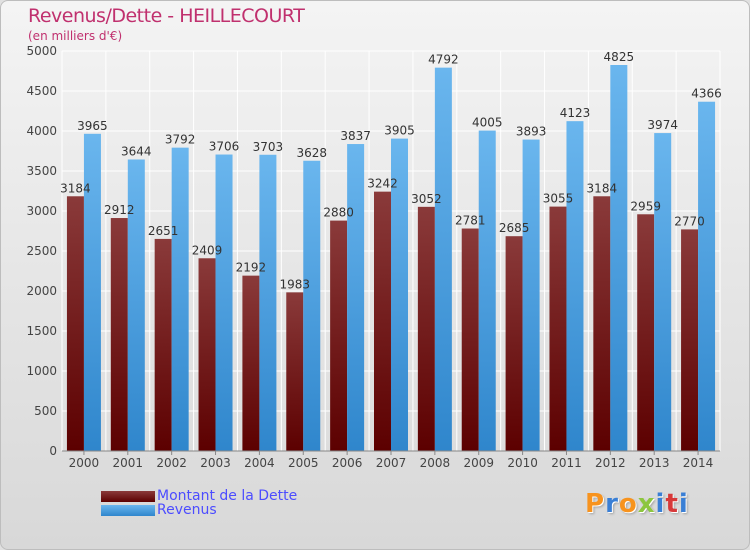  I want to click on value-label-revenus-2002: 3792, so click(180, 140).